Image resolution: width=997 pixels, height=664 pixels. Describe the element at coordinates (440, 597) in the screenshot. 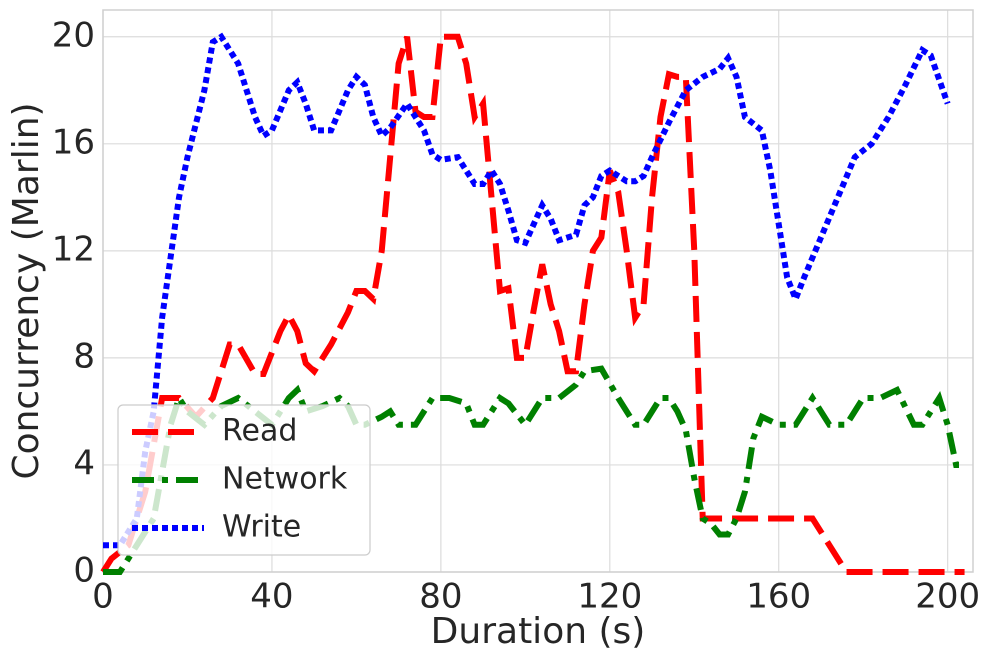

I see `x-tick-label: 80` at that location.